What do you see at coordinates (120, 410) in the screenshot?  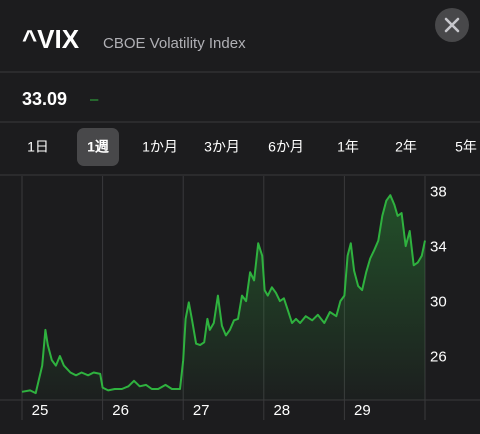 I see `x-tick-label: 26` at bounding box center [120, 410].